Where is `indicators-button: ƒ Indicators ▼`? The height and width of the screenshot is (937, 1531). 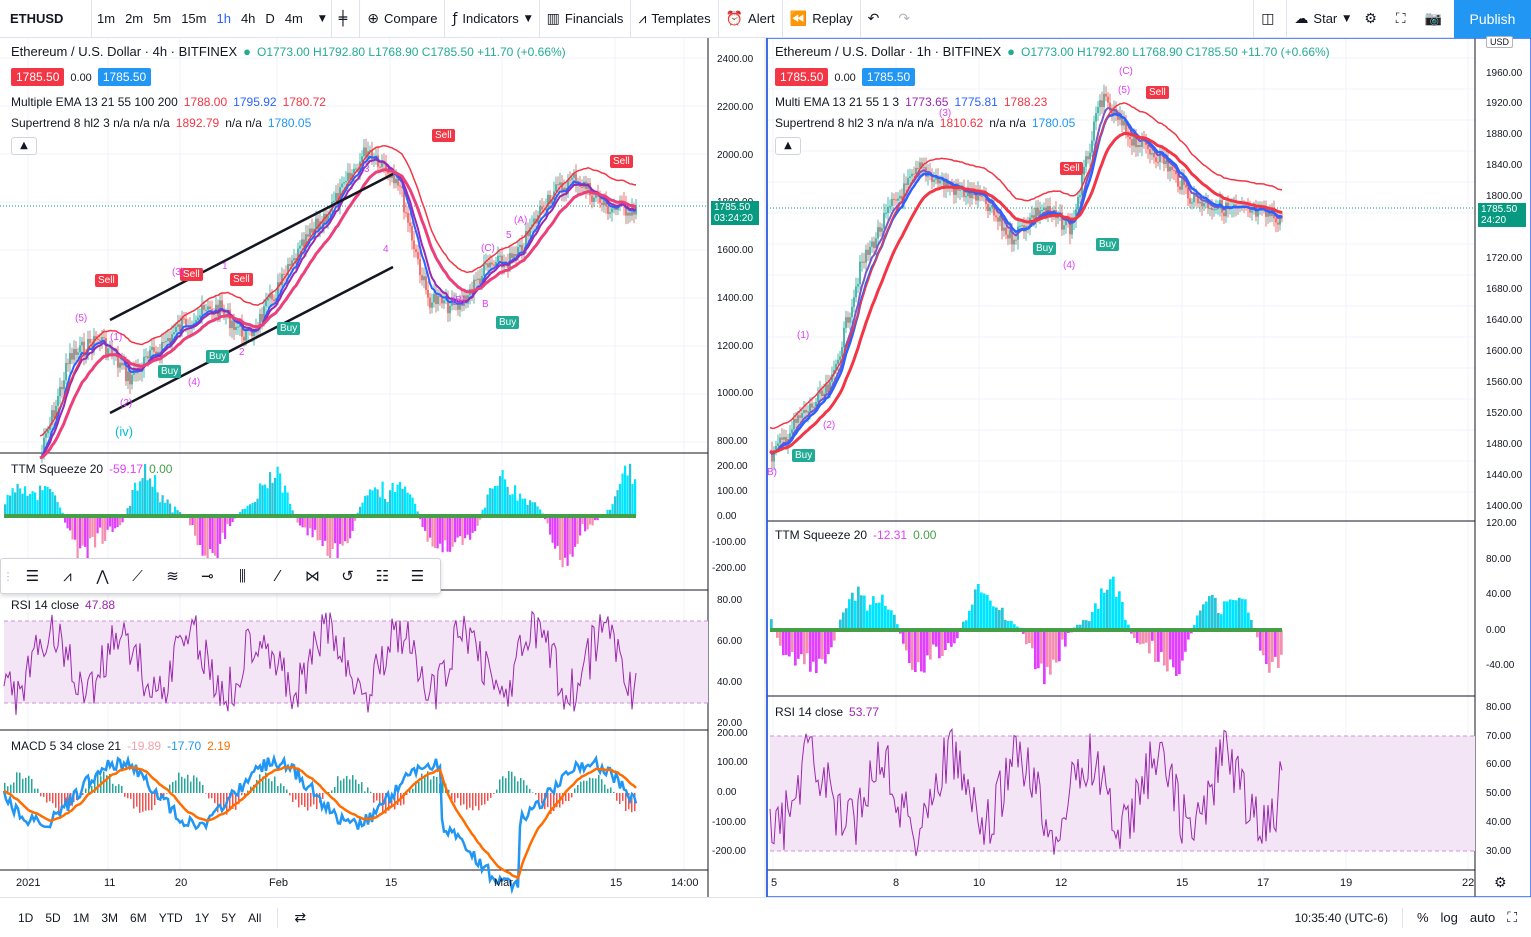
indicators-button: ƒ Indicators ▼ is located at coordinates (491, 19).